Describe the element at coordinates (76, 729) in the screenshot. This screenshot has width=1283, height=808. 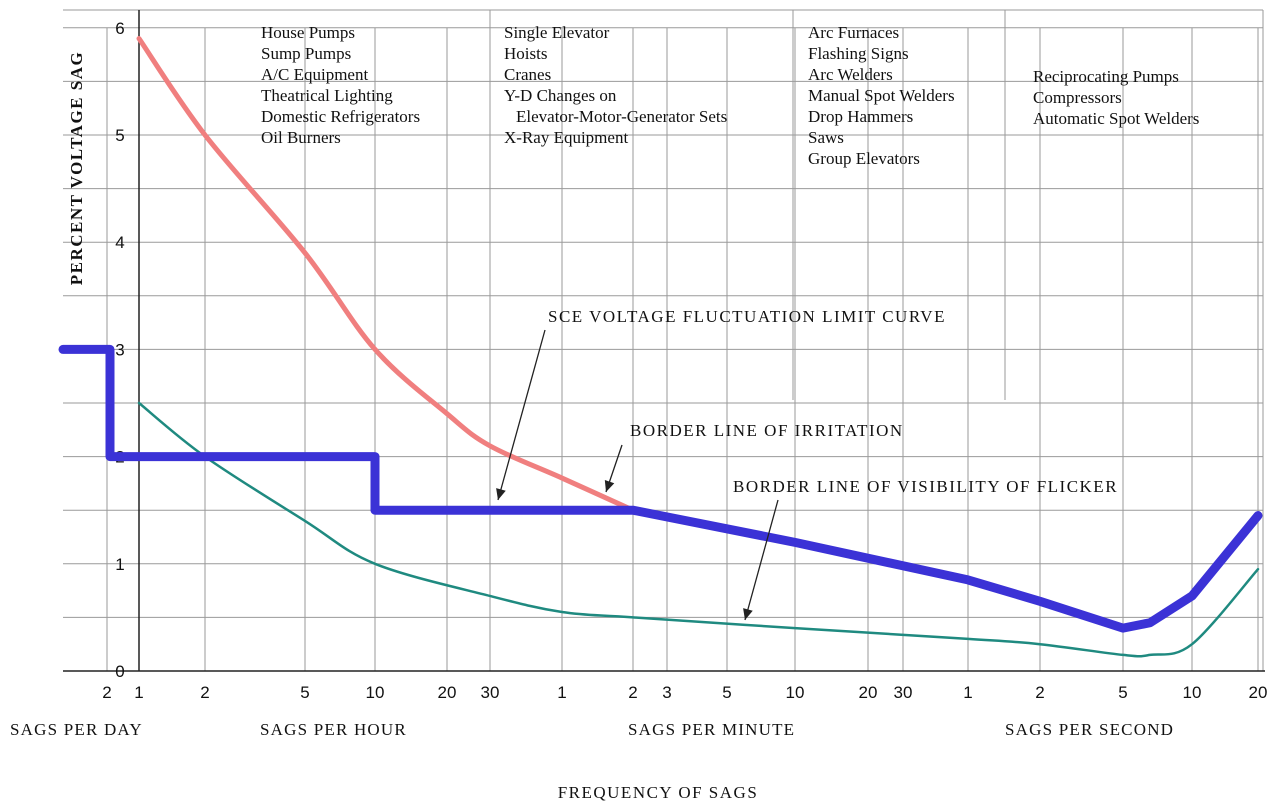
I see `x-unit-label: SAGS PER DAY` at that location.